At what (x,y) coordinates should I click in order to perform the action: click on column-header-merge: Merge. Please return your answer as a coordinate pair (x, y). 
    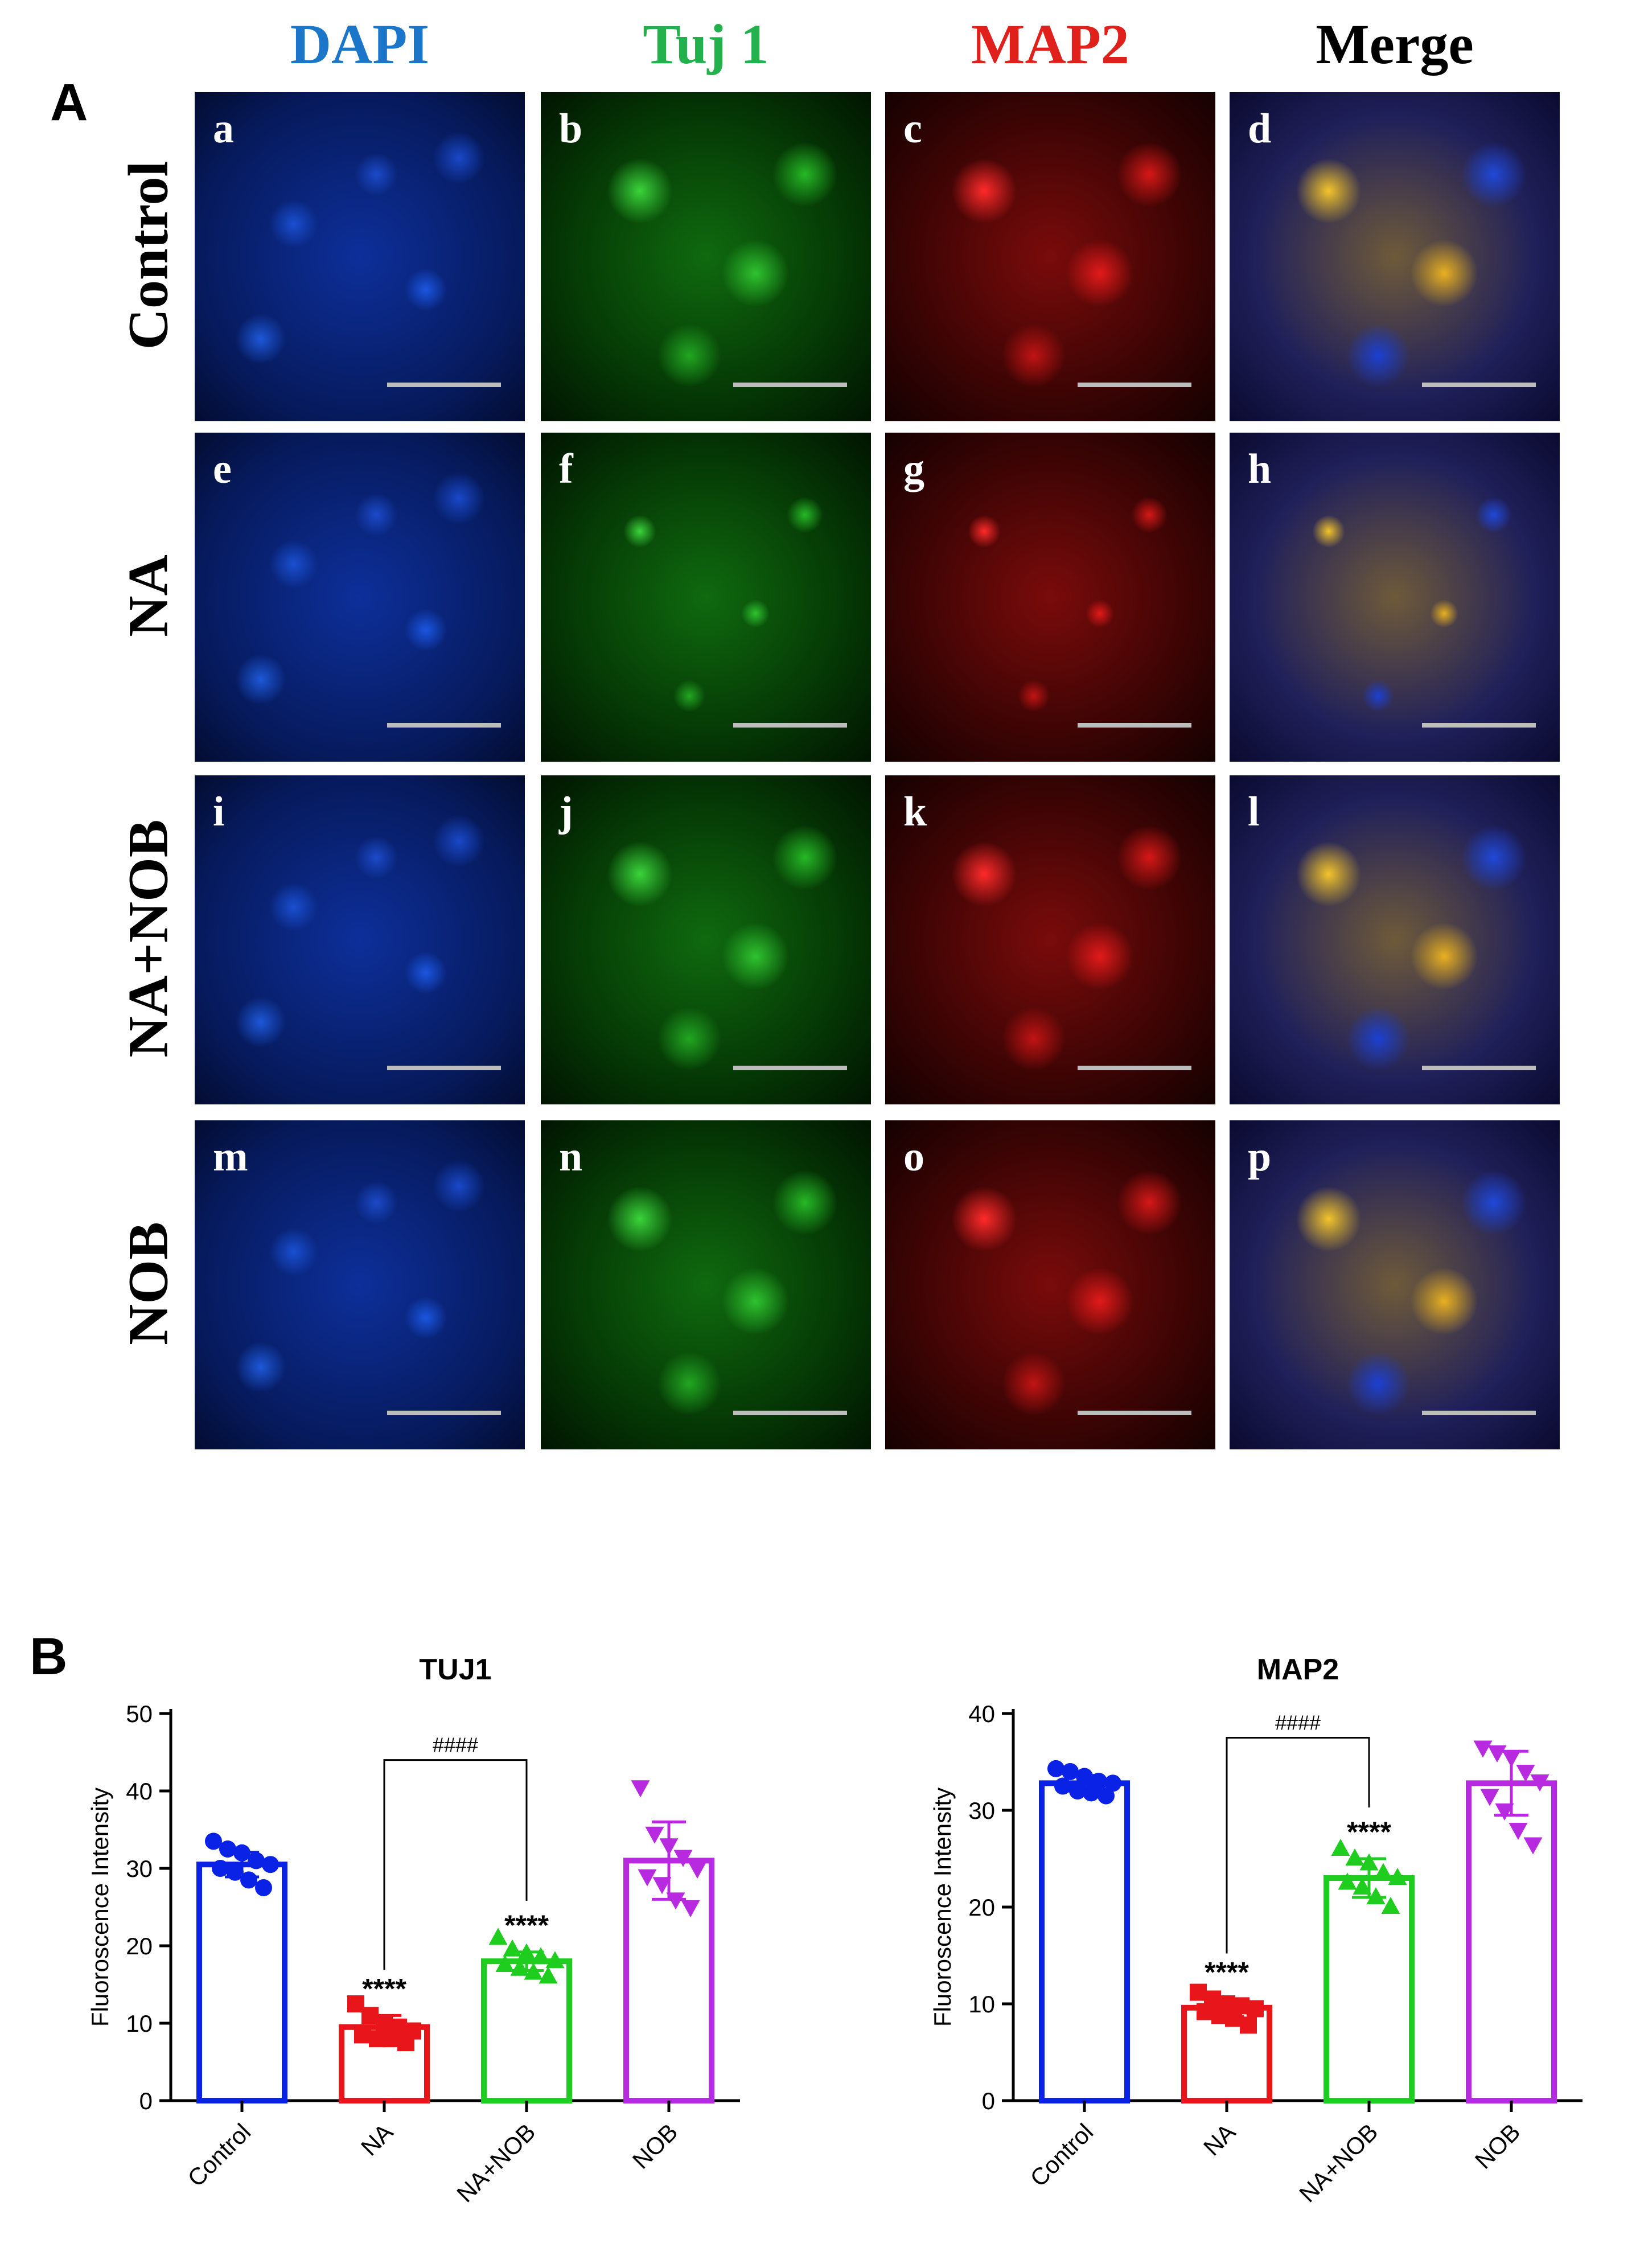
    Looking at the image, I should click on (1395, 44).